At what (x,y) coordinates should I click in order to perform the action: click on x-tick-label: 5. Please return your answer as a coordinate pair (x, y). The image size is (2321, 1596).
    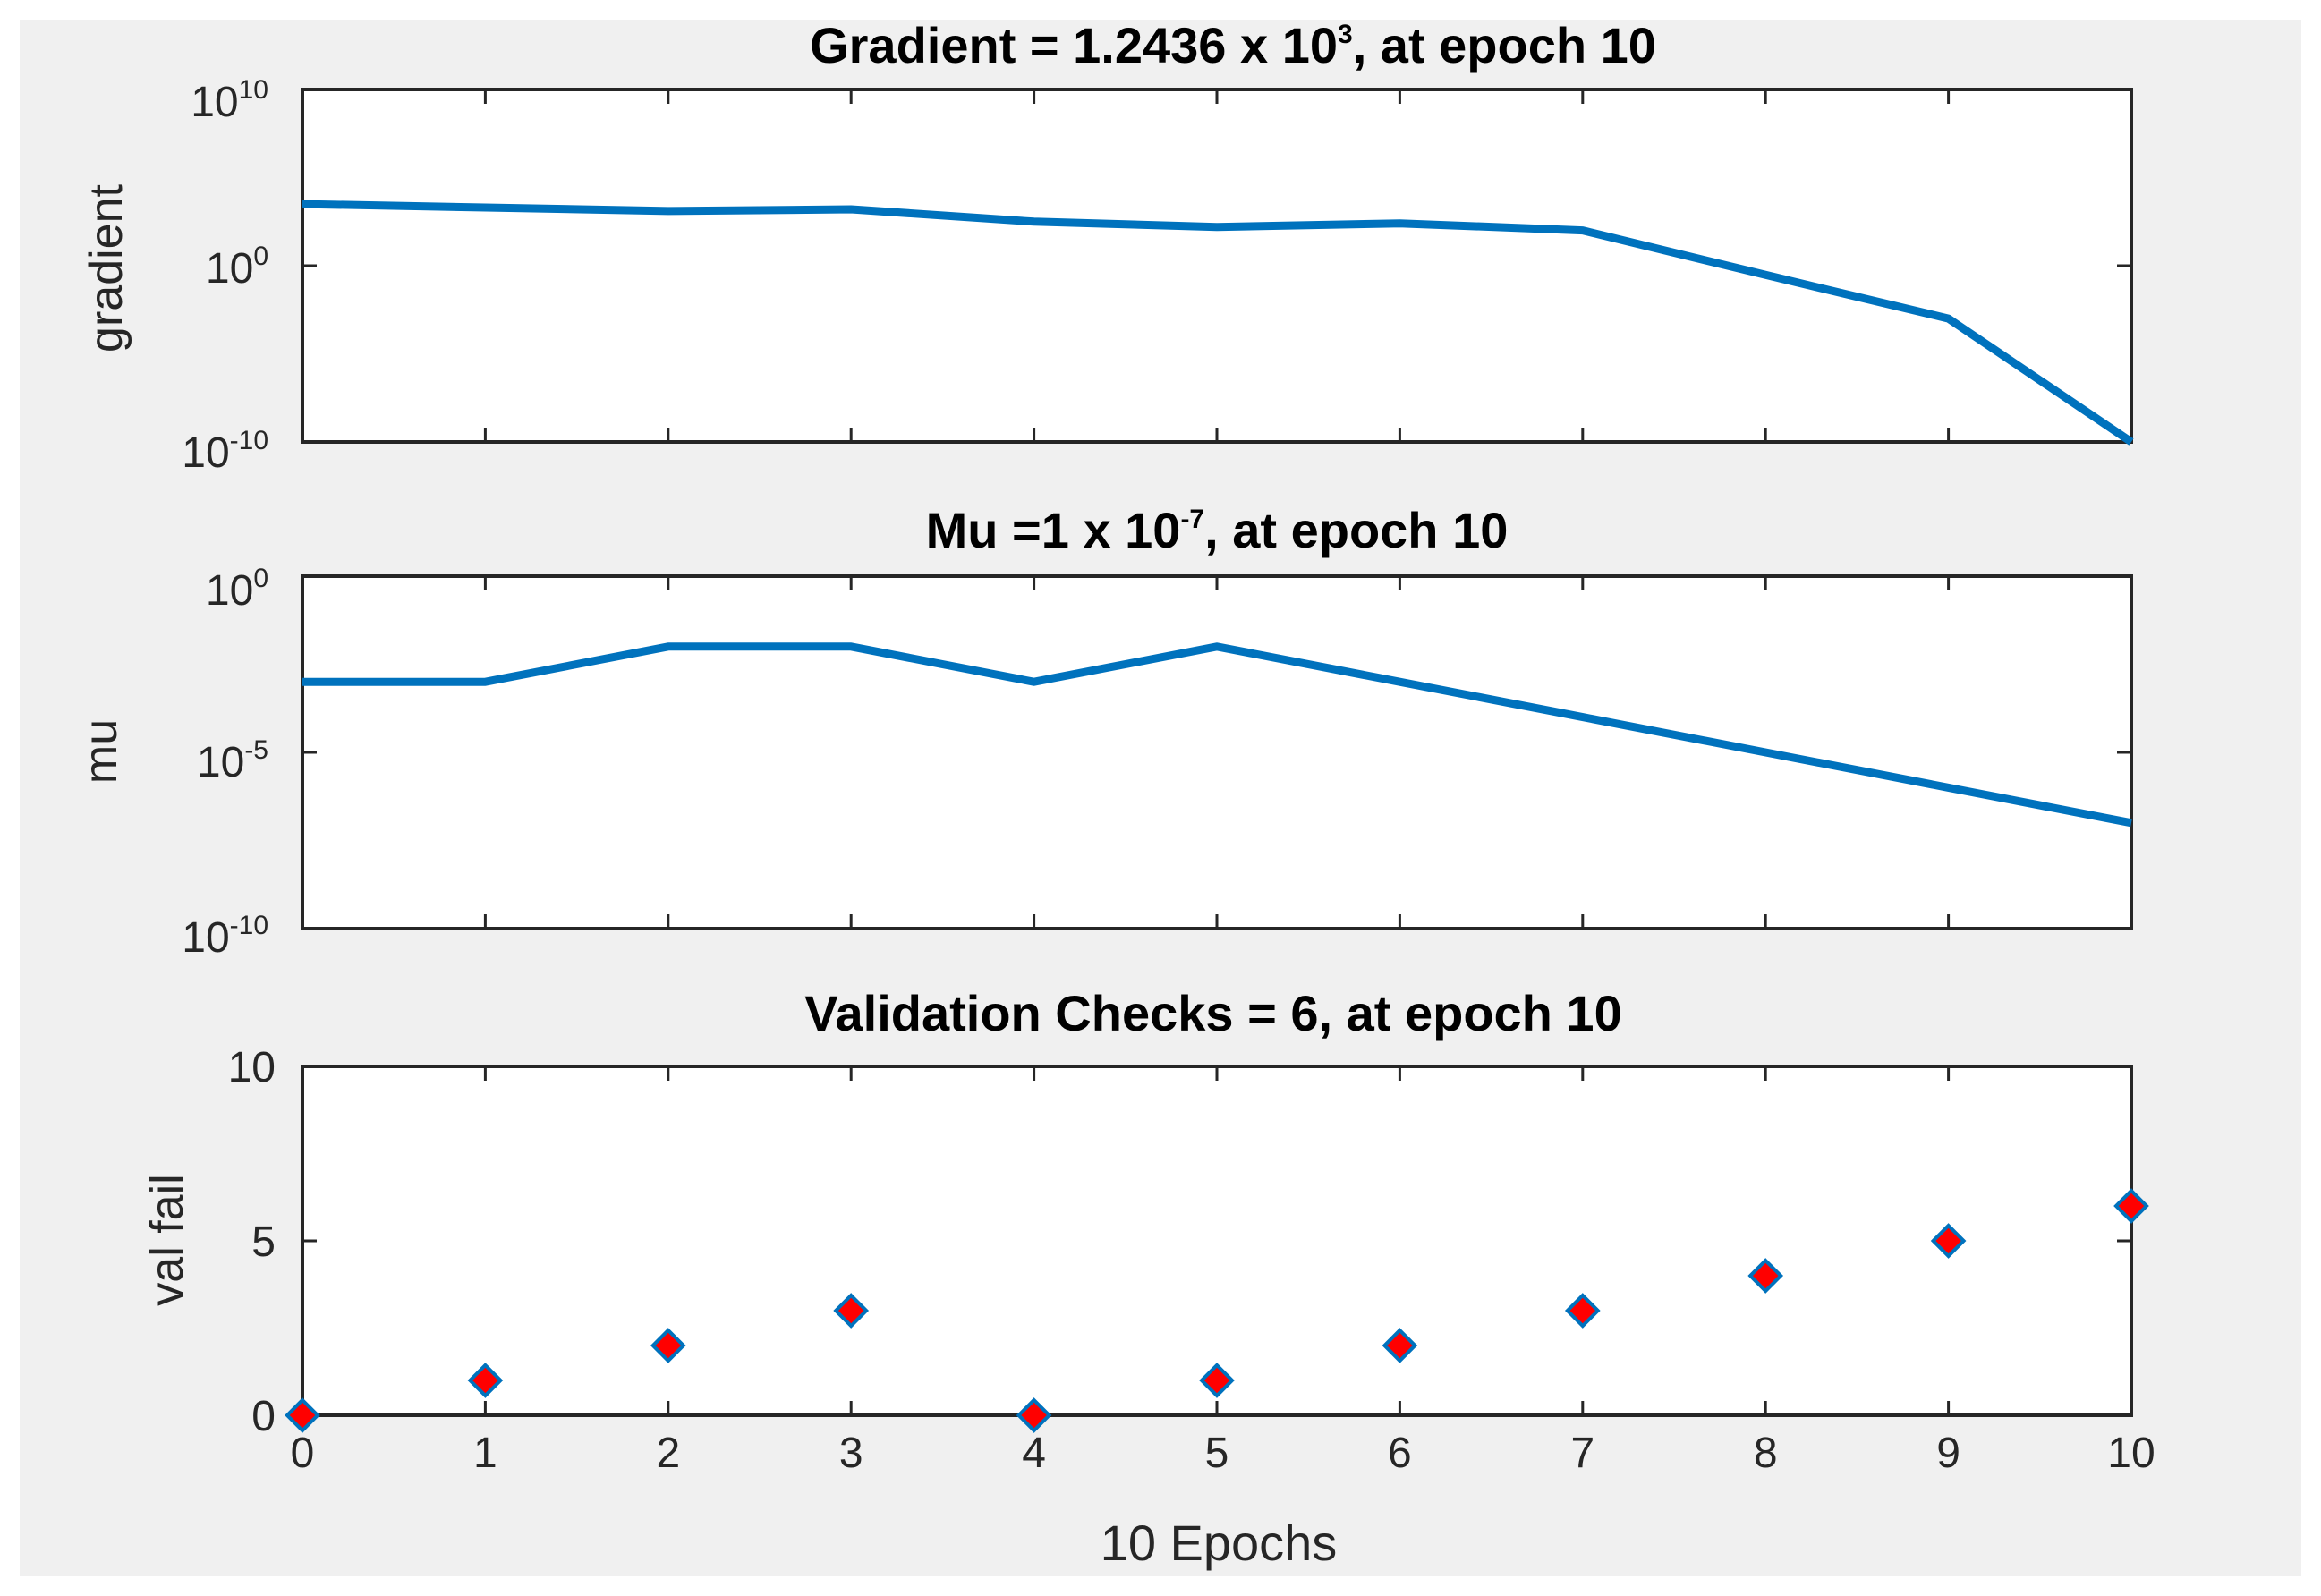
    Looking at the image, I should click on (1217, 1453).